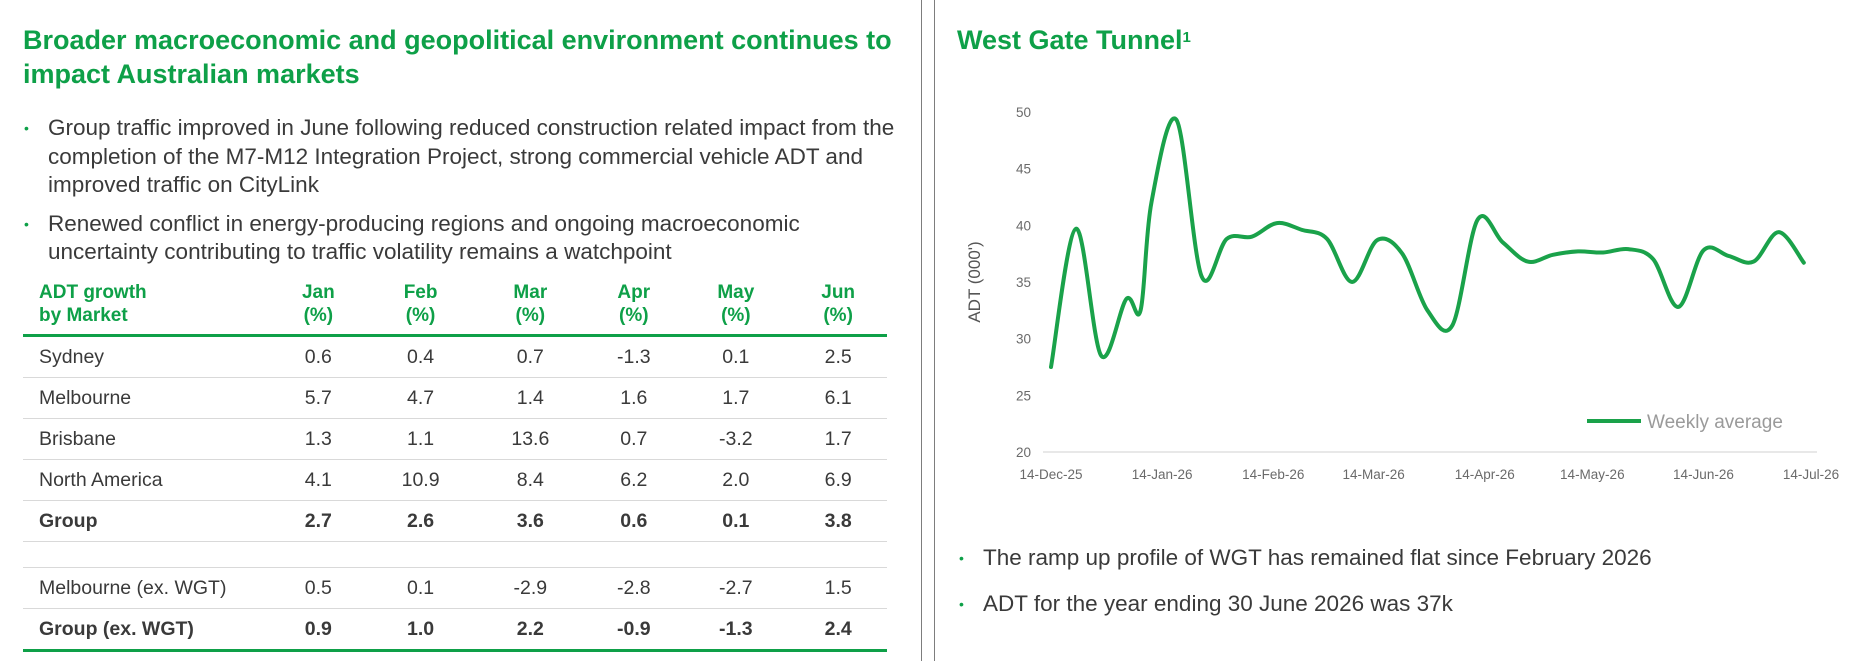 This screenshot has height=661, width=1855. Describe the element at coordinates (1811, 474) in the screenshot. I see `x-tick-label: 14-Jul-26` at that location.